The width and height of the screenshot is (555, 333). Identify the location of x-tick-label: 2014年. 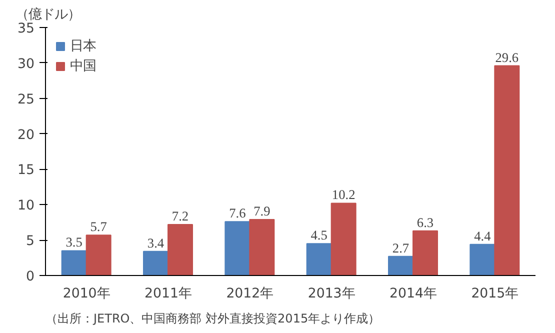
(413, 294).